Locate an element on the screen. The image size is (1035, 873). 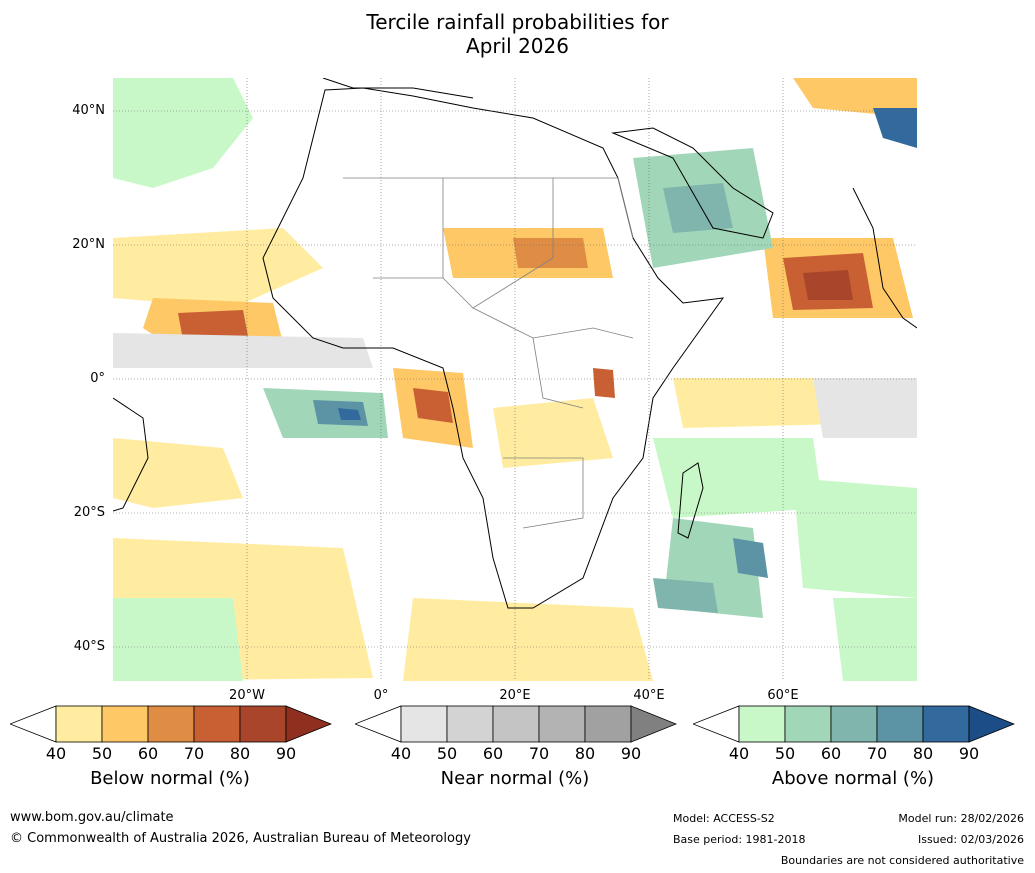
colorbar-below-normal is located at coordinates (171, 724).